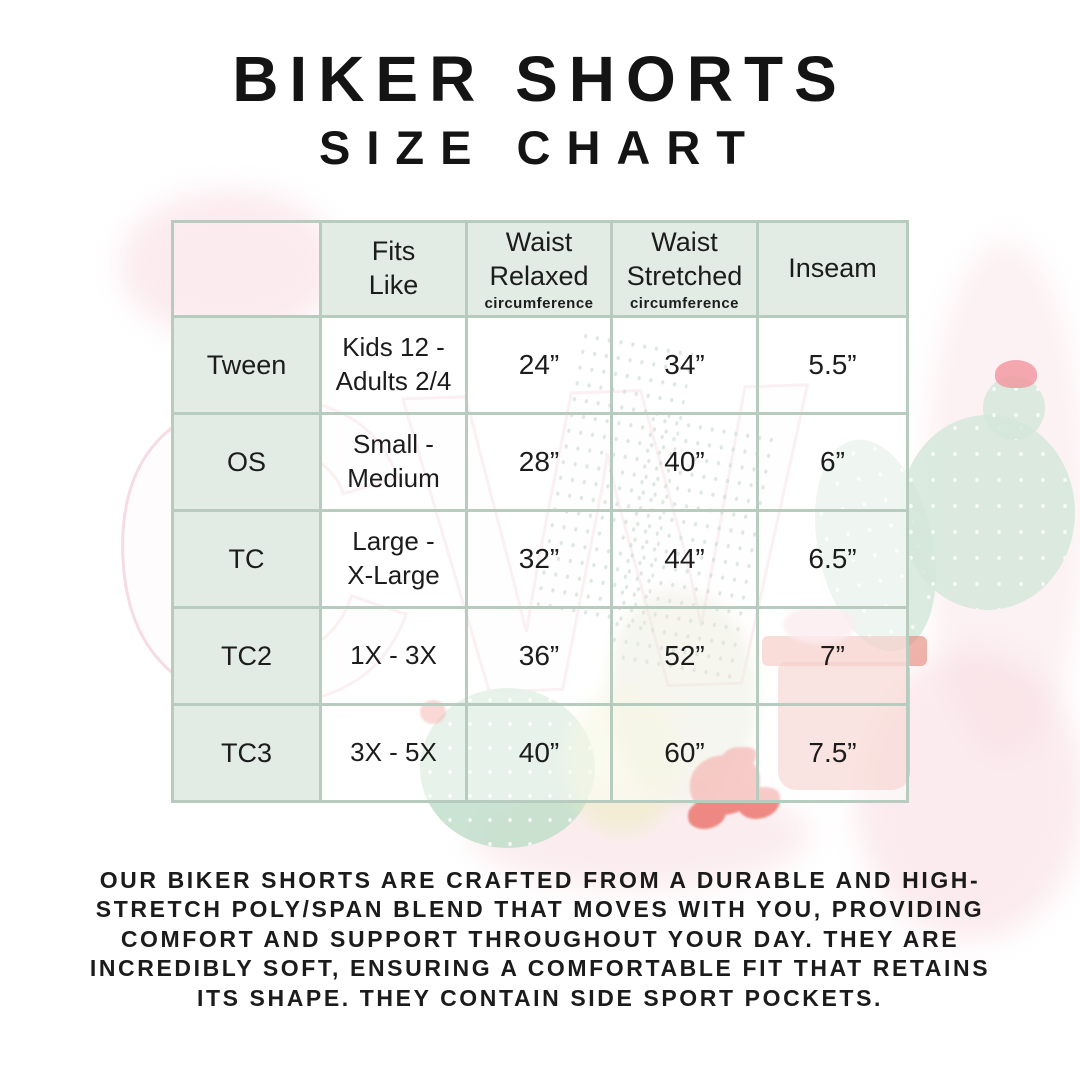 Image resolution: width=1080 pixels, height=1080 pixels. Describe the element at coordinates (832, 269) in the screenshot. I see `column-header-inseam: Inseam` at that location.